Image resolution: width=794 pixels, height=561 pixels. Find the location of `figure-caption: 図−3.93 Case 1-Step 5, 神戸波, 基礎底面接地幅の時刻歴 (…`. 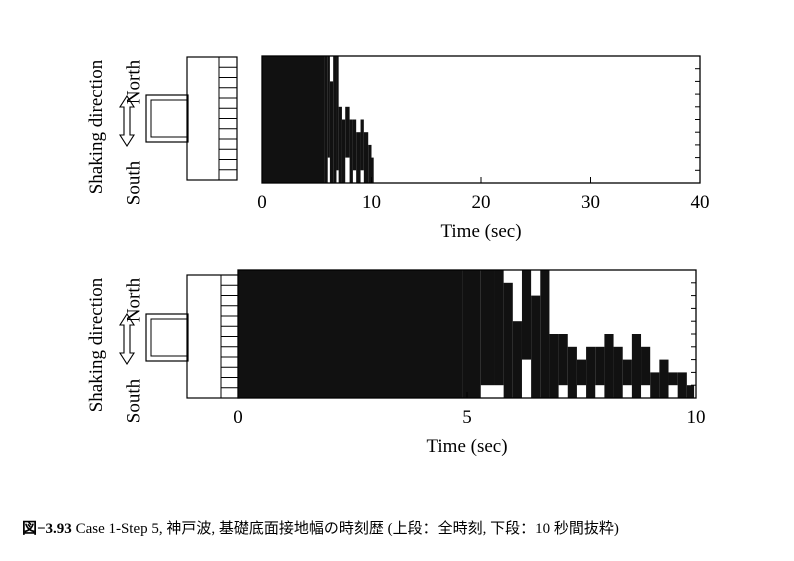

figure-caption: 図−3.93 Case 1-Step 5, 神戸波, 基礎底面接地幅の時刻歴 (… is located at coordinates (407, 527).